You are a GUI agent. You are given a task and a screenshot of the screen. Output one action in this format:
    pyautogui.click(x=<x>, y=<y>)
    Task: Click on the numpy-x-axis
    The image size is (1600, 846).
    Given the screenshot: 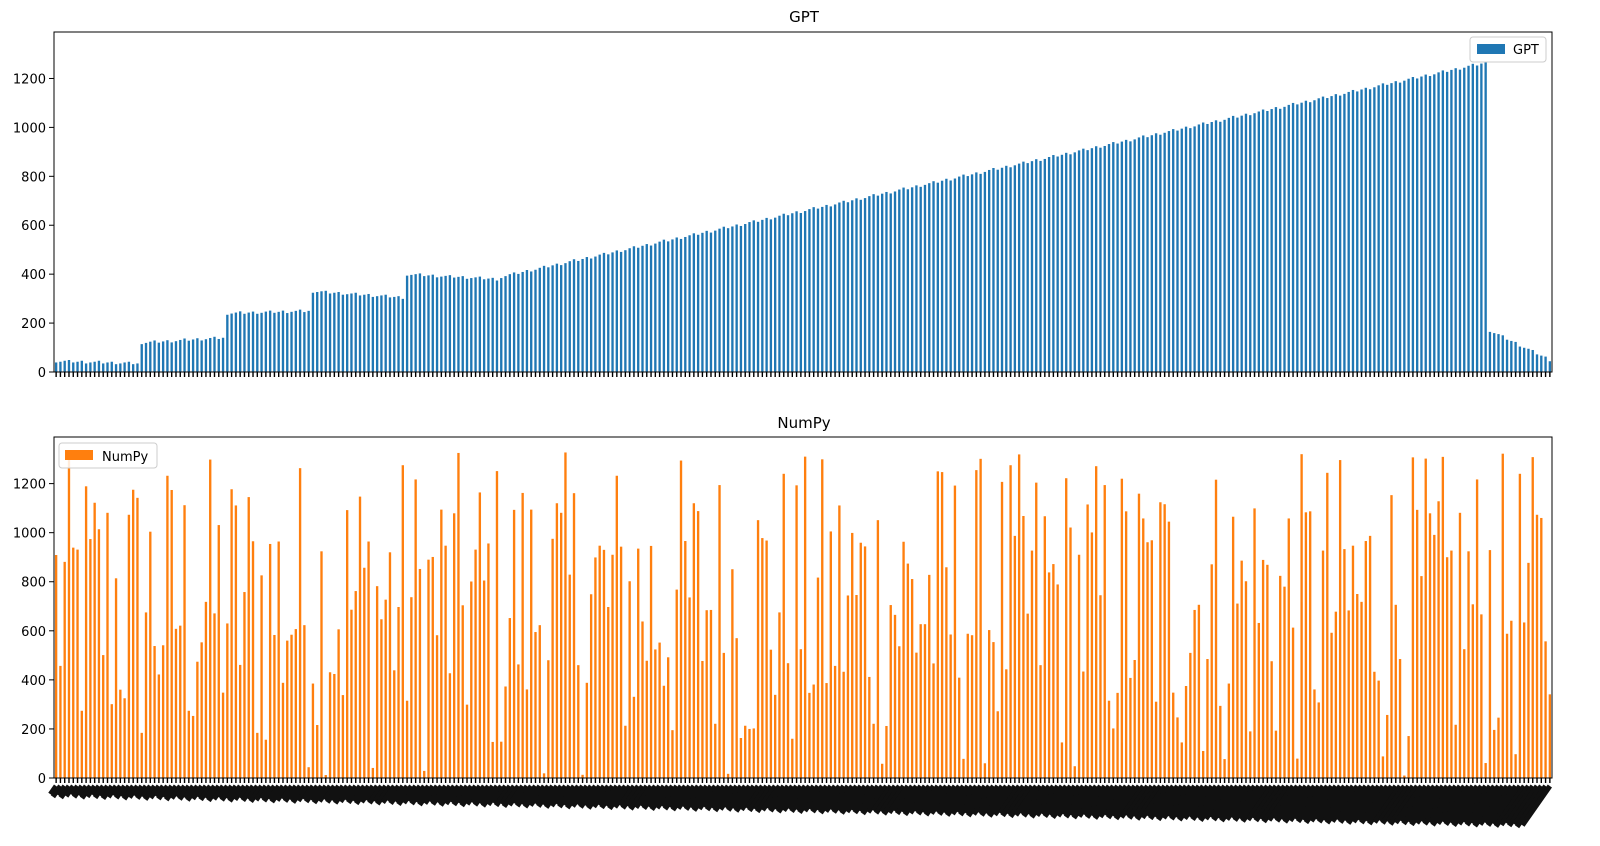 What is the action you would take?
    pyautogui.click(x=800, y=803)
    